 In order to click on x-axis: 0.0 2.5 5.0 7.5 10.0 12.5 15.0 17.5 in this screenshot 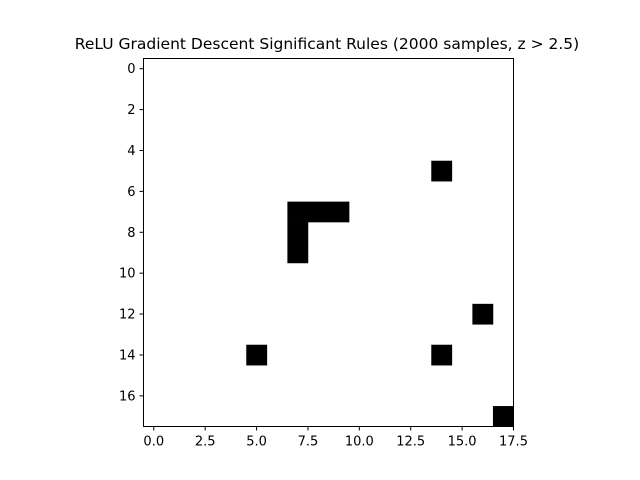, I will do `click(335, 438)`.